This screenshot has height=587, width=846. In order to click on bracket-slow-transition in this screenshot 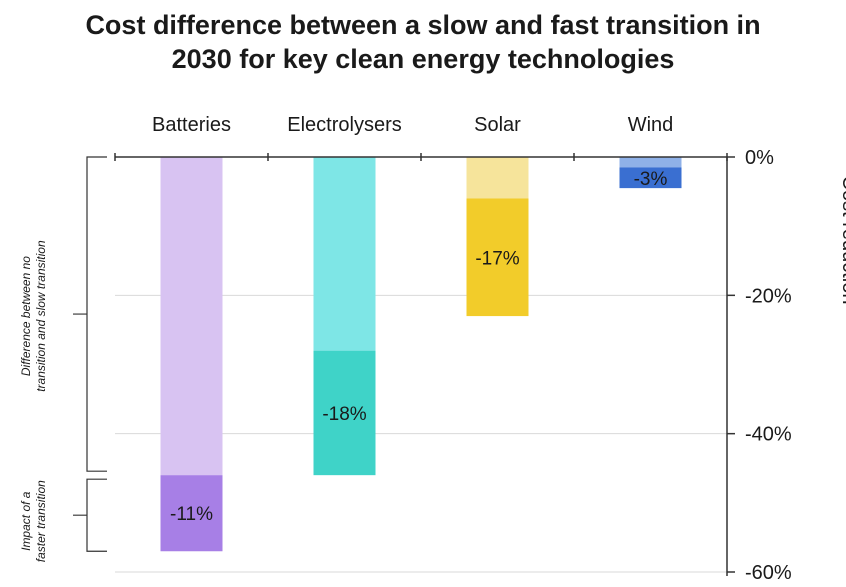, I will do `click(90, 314)`.